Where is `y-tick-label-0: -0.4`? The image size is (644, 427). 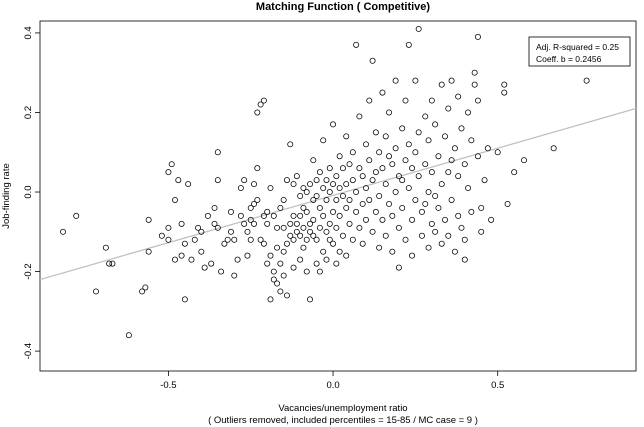
y-tick-label-0: -0.4 is located at coordinates (28, 351).